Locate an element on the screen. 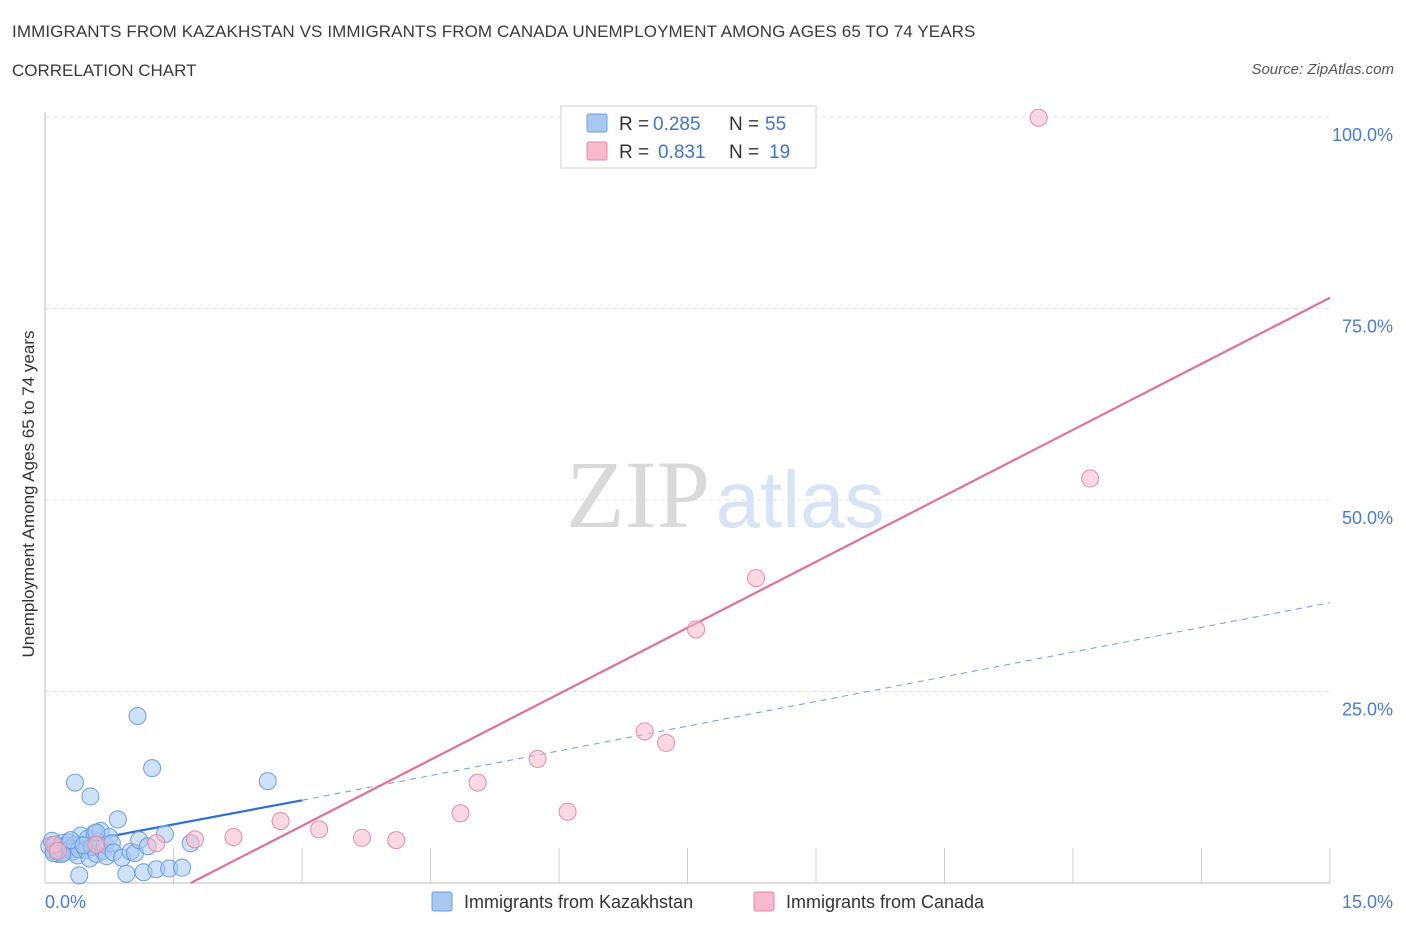 Image resolution: width=1406 pixels, height=930 pixels. y-tick-labels: 25.0% 50.0% 75.0% 100.0% is located at coordinates (1362, 422).